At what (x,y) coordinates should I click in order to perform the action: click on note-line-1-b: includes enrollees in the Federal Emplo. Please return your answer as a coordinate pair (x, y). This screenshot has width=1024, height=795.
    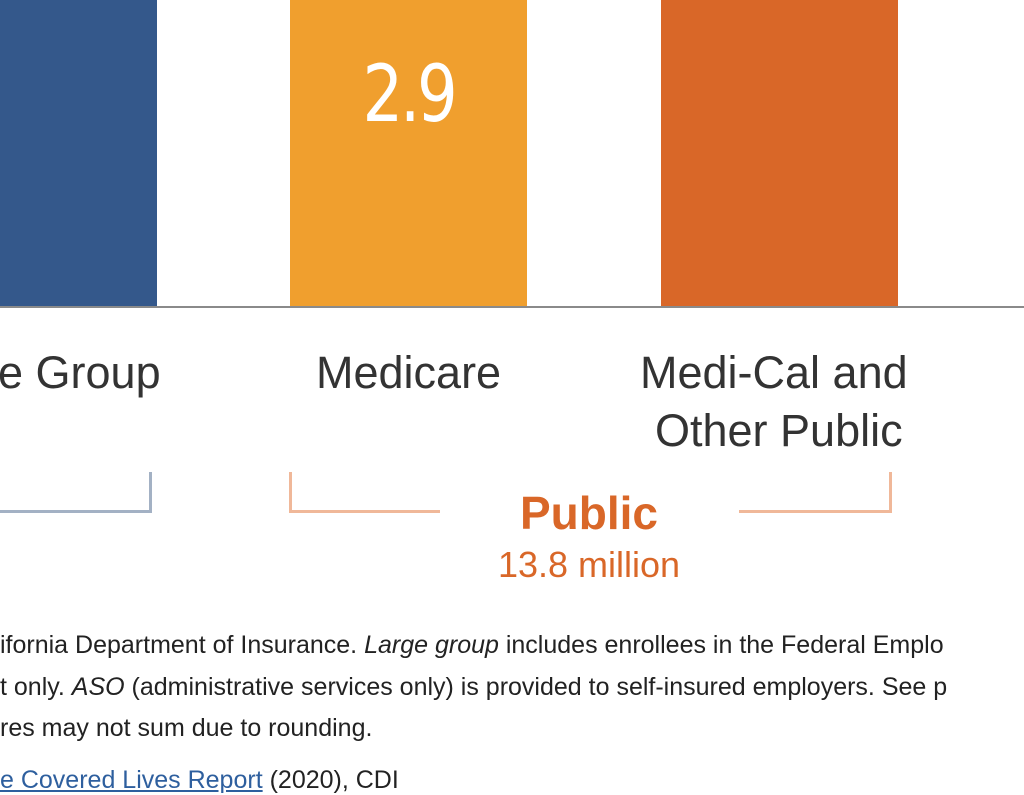
    Looking at the image, I should click on (721, 645).